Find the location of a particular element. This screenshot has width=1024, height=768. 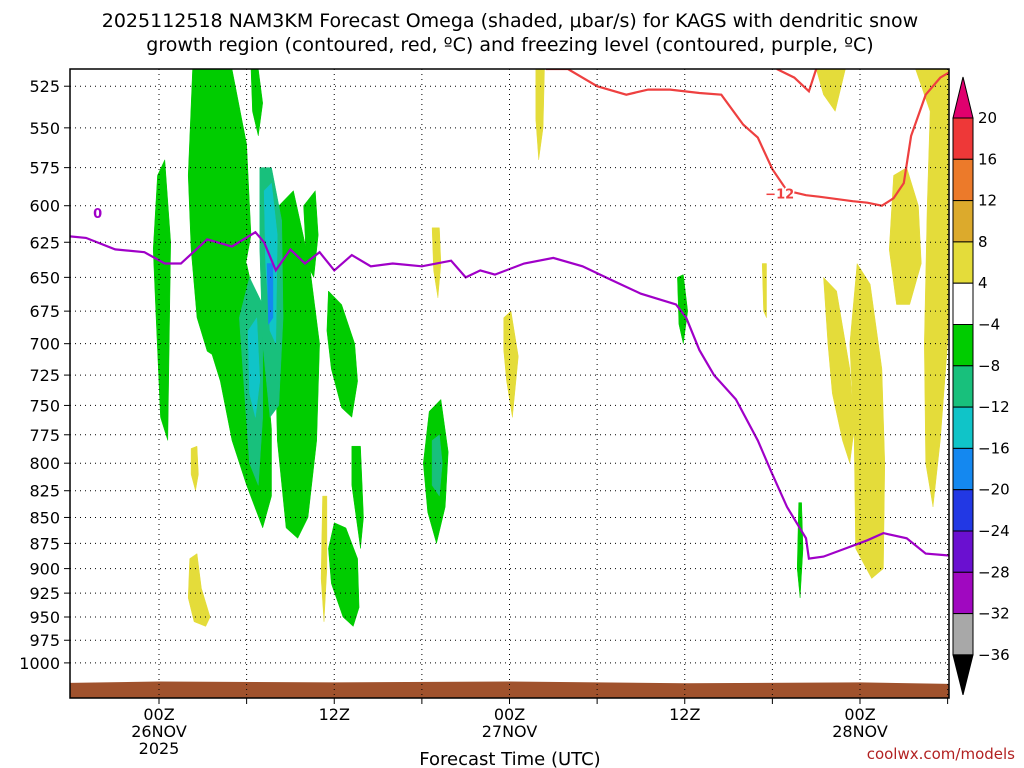

y-tick-label-700: 700 is located at coordinates (44, 344).